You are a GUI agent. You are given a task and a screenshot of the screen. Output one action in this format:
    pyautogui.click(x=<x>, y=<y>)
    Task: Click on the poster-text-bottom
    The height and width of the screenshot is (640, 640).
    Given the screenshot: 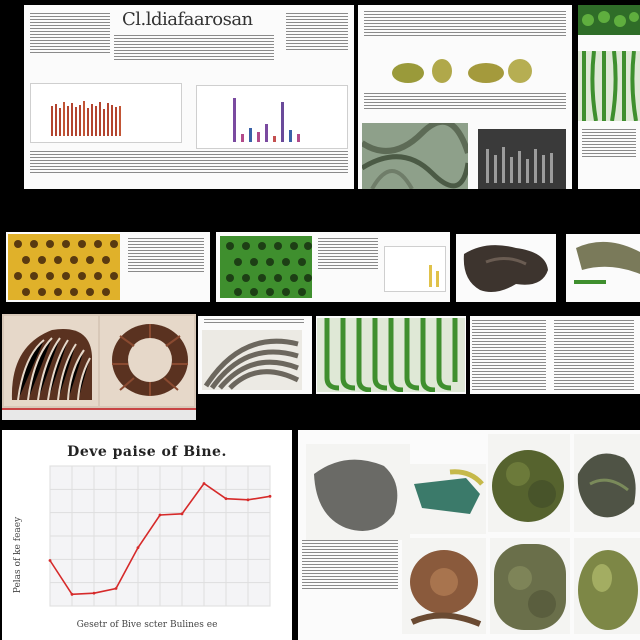 What is the action you would take?
    pyautogui.click(x=189, y=163)
    